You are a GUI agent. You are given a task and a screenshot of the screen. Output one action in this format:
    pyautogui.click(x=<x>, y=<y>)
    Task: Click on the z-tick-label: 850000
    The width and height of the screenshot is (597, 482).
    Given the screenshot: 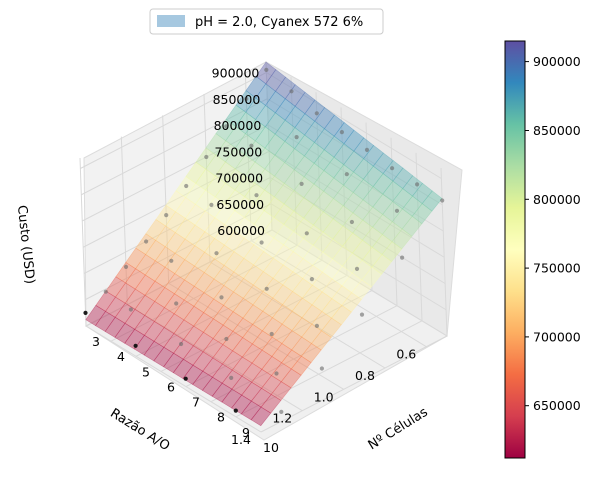 What is the action you would take?
    pyautogui.click(x=237, y=99)
    